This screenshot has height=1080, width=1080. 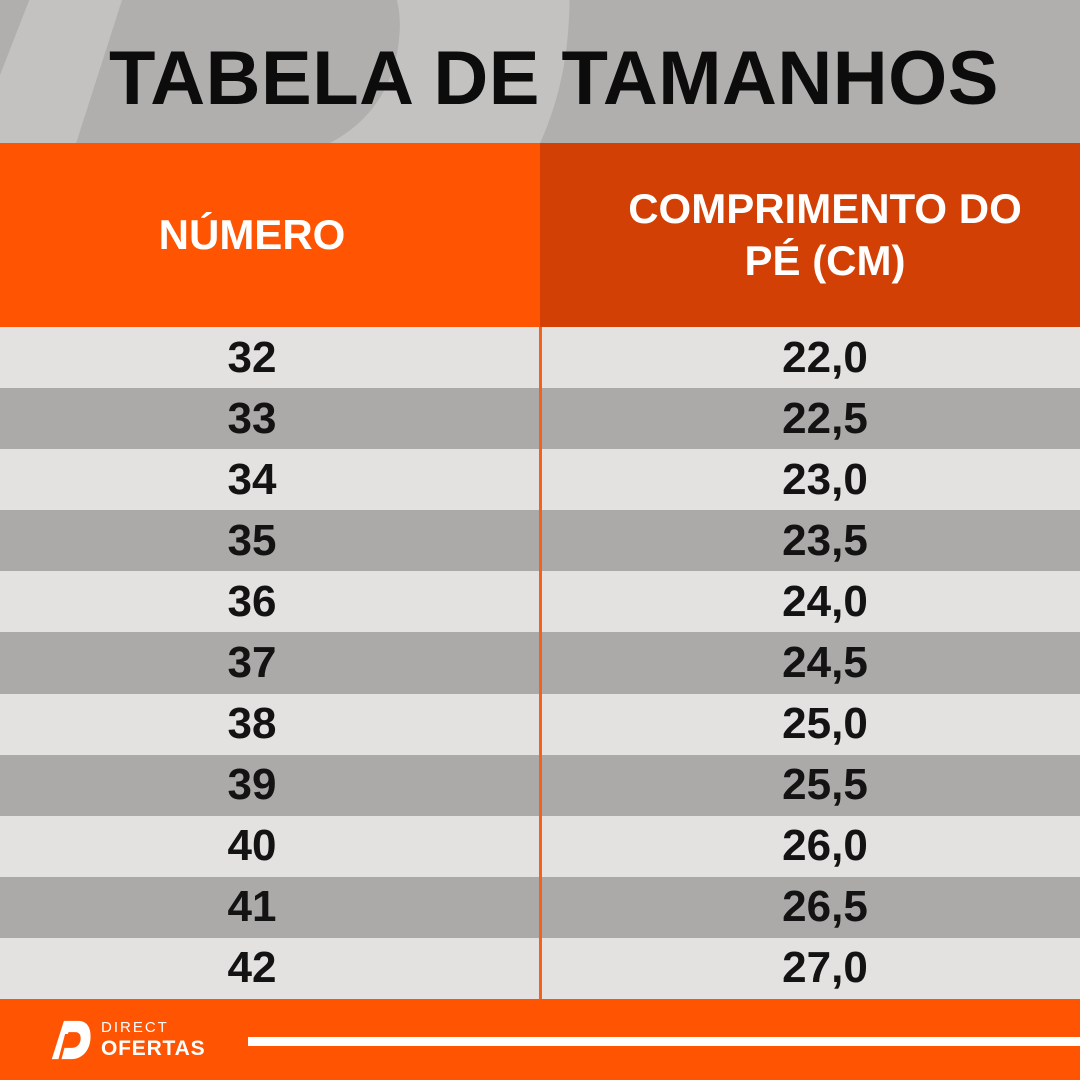 What do you see at coordinates (825, 907) in the screenshot?
I see `foot-length-cell: 26,5` at bounding box center [825, 907].